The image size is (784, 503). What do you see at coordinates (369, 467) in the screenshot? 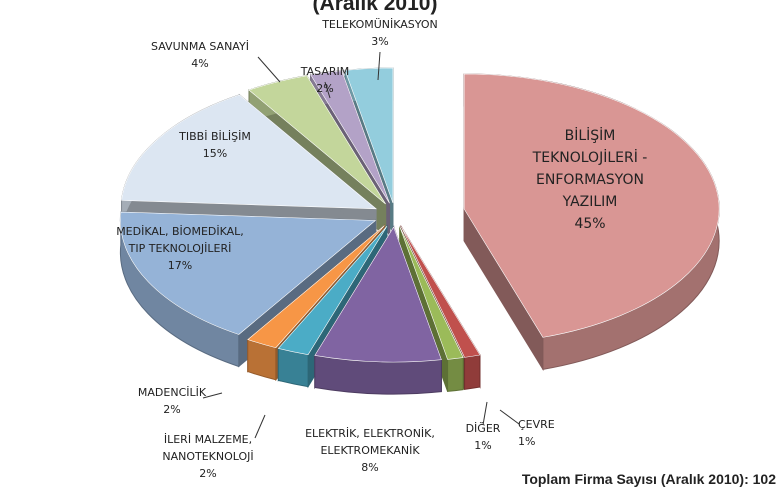
I see `value-label: 8%` at bounding box center [369, 467].